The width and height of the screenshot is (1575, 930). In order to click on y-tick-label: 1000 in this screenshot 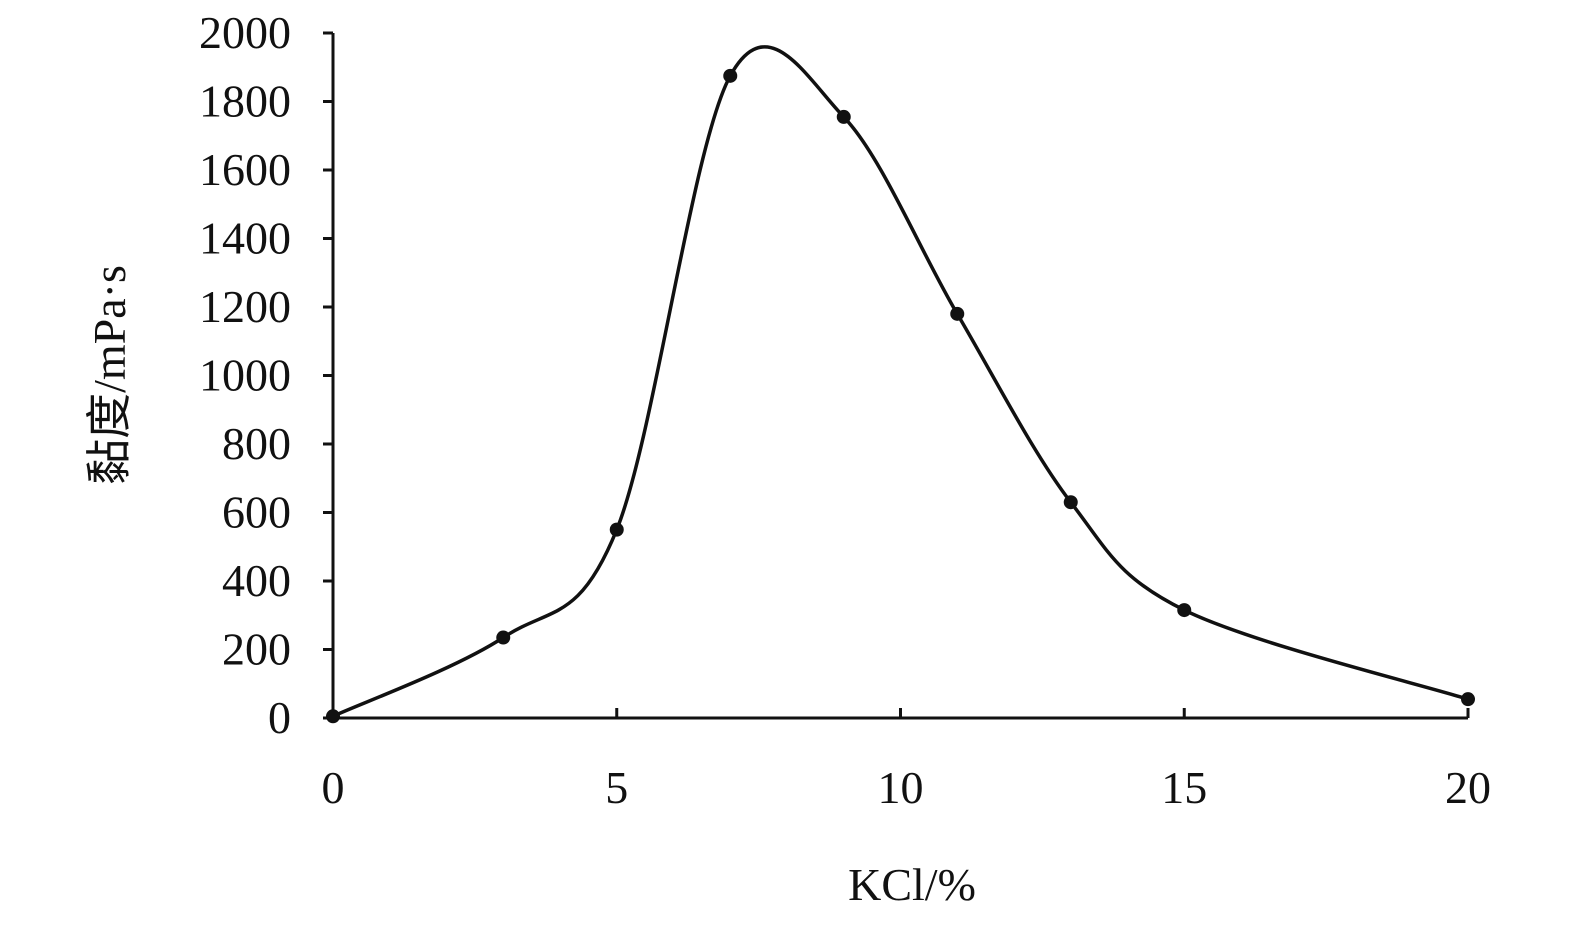, I will do `click(245, 375)`.